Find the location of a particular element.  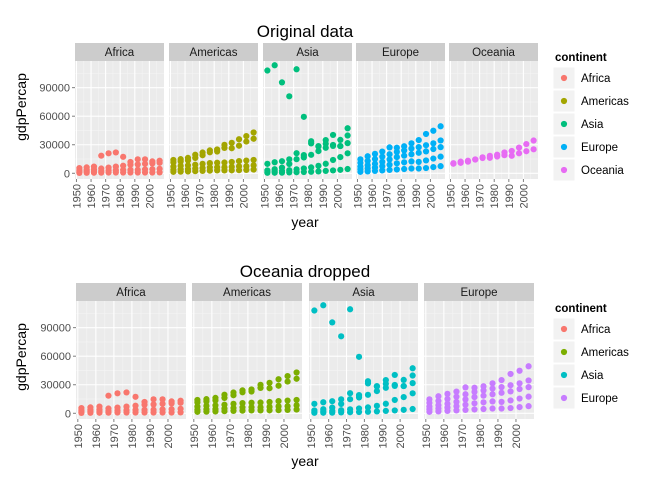

facet-panel-americas: Americas 1950 1960 1970 1980 1990 2000 is located at coordinates (245, 365).